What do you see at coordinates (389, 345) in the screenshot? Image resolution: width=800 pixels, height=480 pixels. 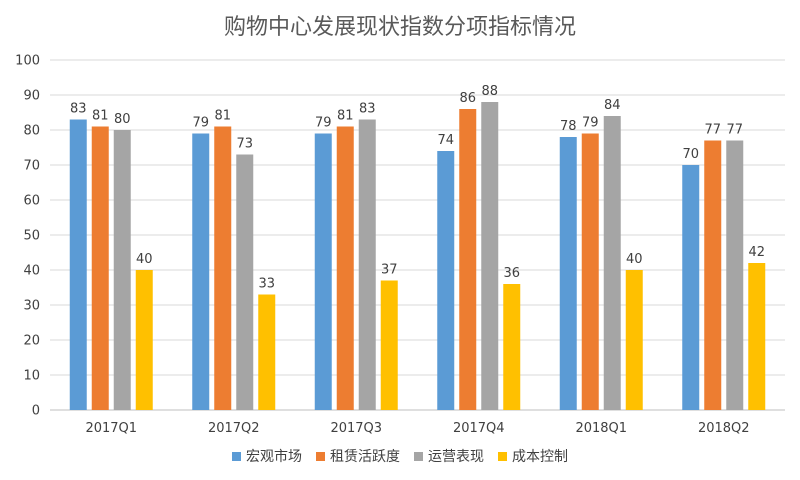 I see `bar-2017Q3-成本控制` at bounding box center [389, 345].